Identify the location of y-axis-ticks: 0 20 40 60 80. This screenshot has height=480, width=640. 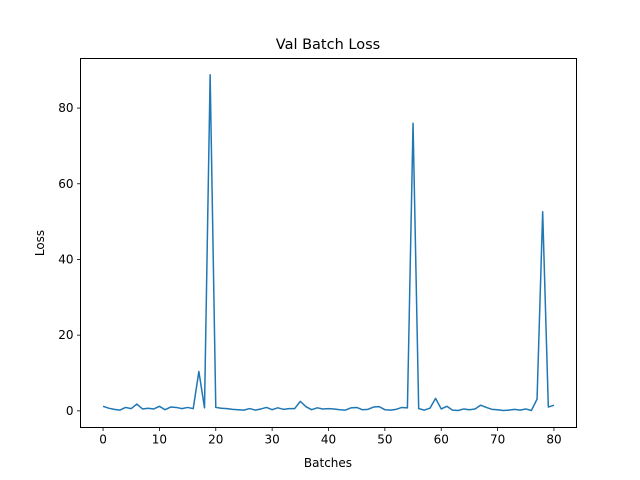
(69, 259).